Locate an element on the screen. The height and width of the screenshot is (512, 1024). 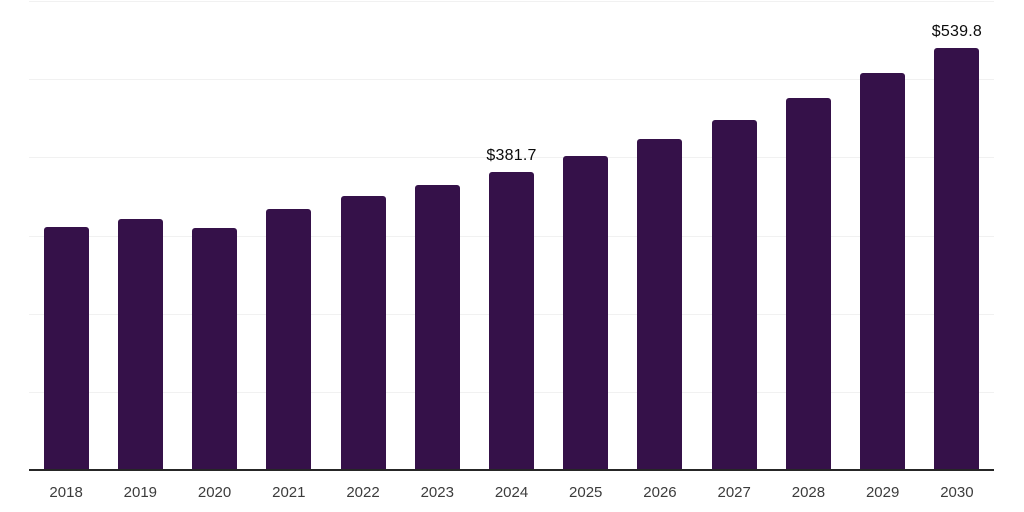
x-tick-label-2030: 2030 is located at coordinates (957, 492).